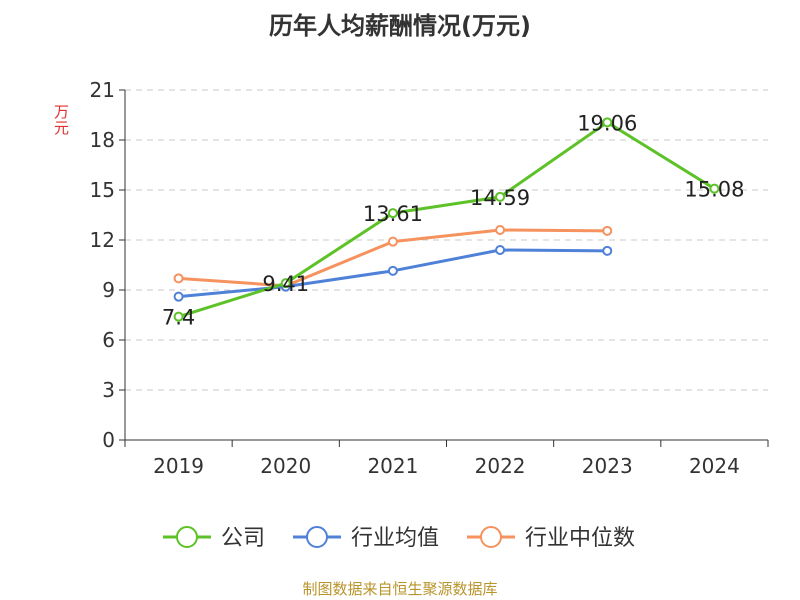 The image size is (800, 600). What do you see at coordinates (580, 538) in the screenshot?
I see `legend-label: 行业中位数` at bounding box center [580, 538].